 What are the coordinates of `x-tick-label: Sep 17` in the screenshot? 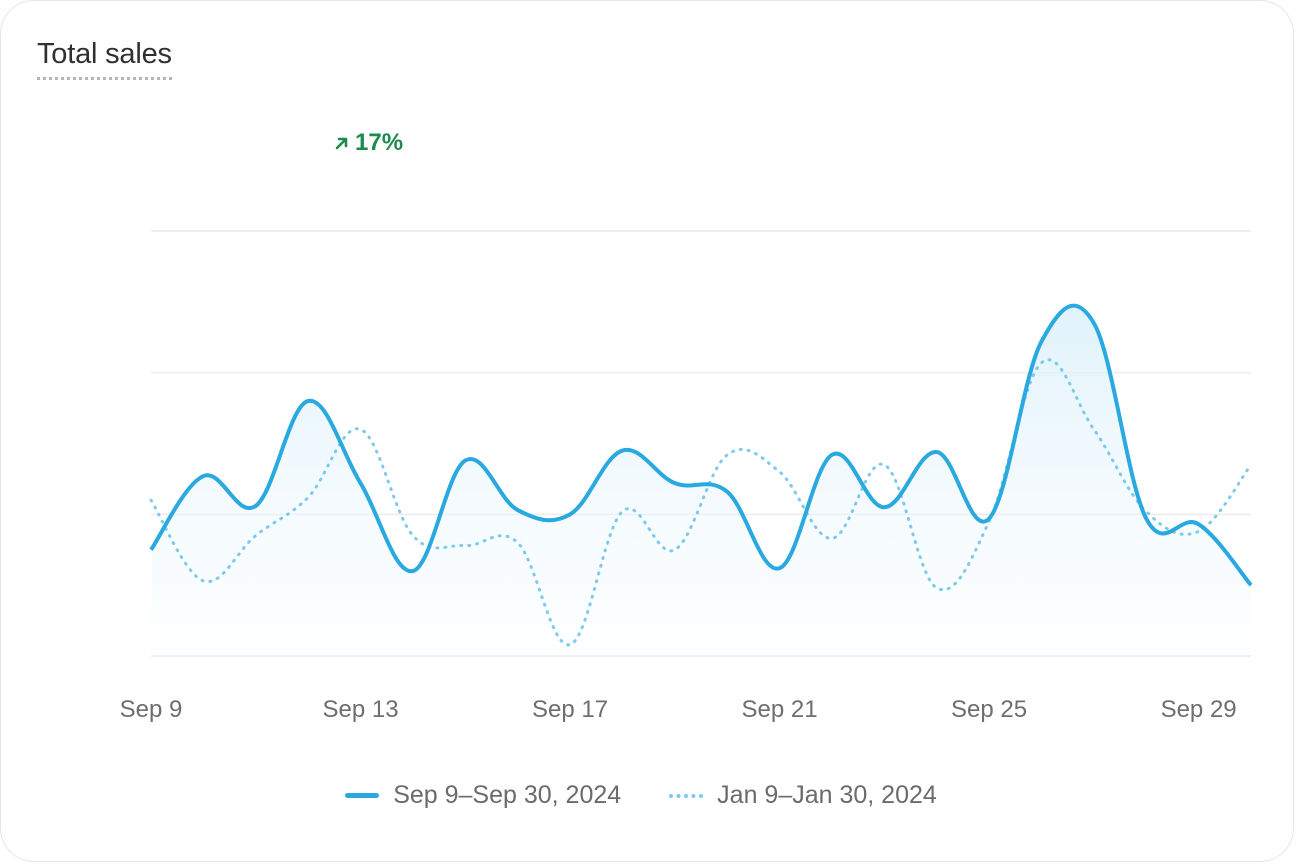 It's located at (570, 709).